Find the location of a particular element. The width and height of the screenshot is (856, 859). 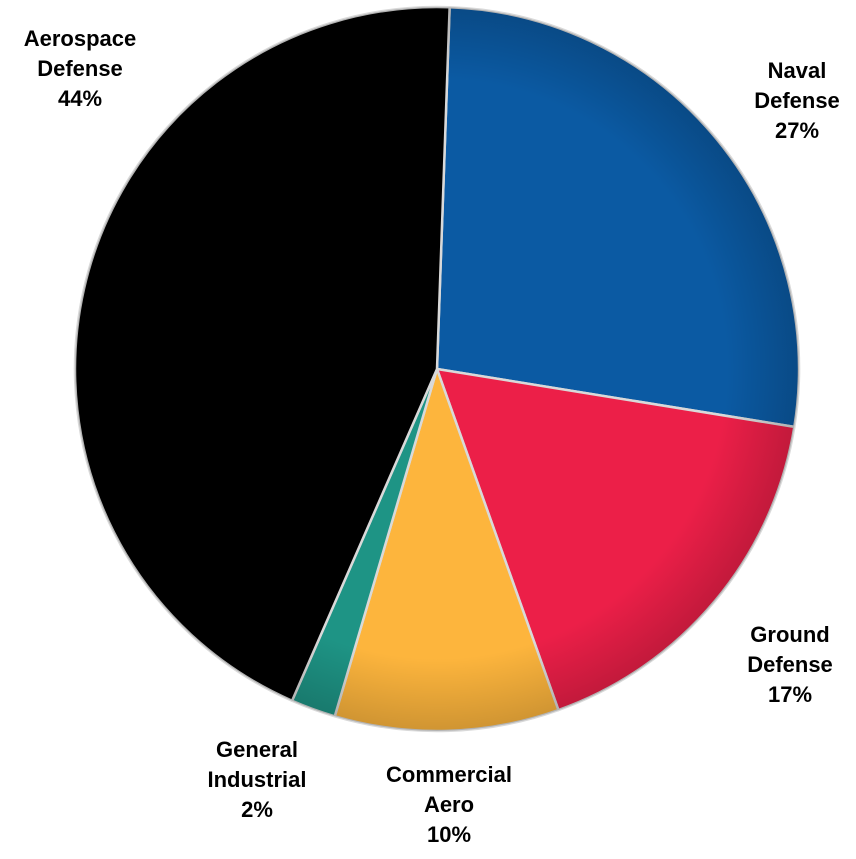

slice-name-line: Naval is located at coordinates (797, 70).